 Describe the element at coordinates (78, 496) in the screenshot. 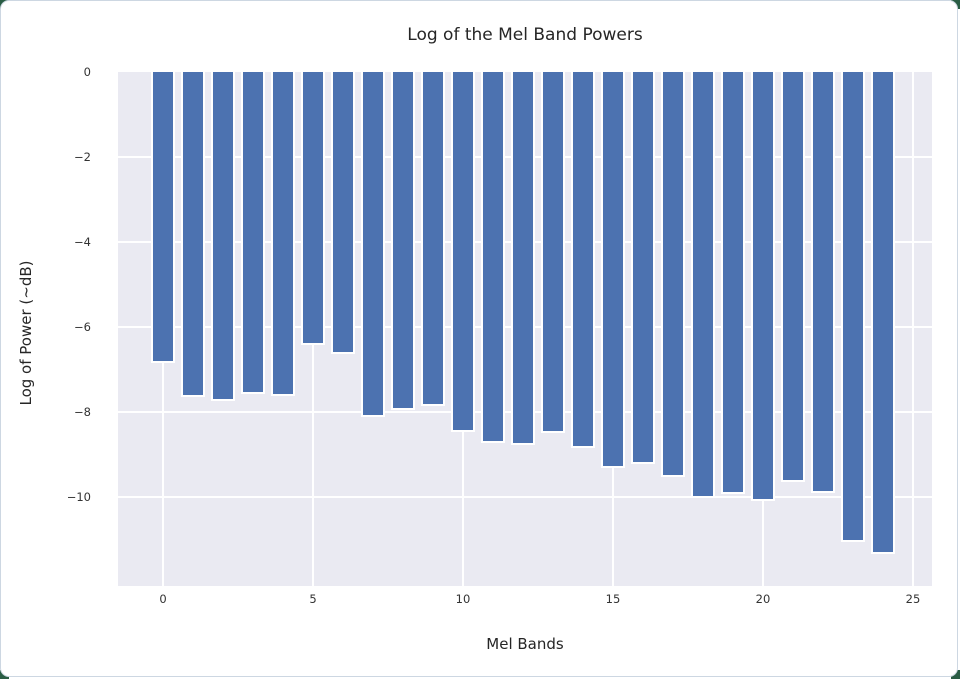

I see `y-tick-label: −10` at that location.